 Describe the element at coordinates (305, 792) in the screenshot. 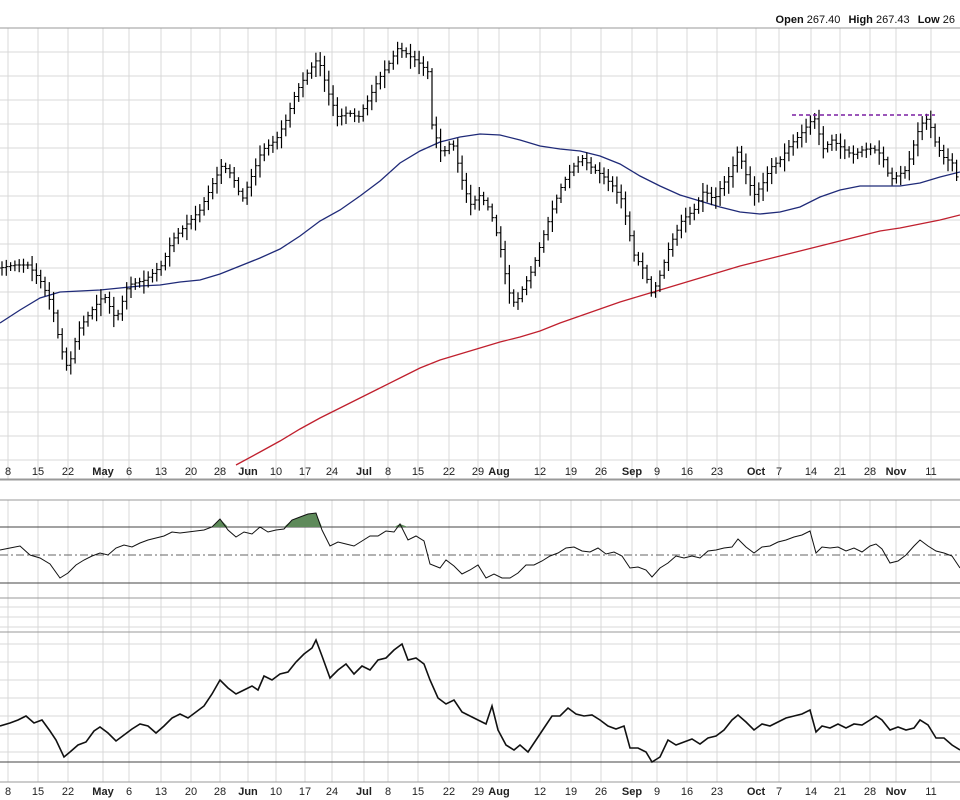

I see `x-tick-label: 17` at that location.